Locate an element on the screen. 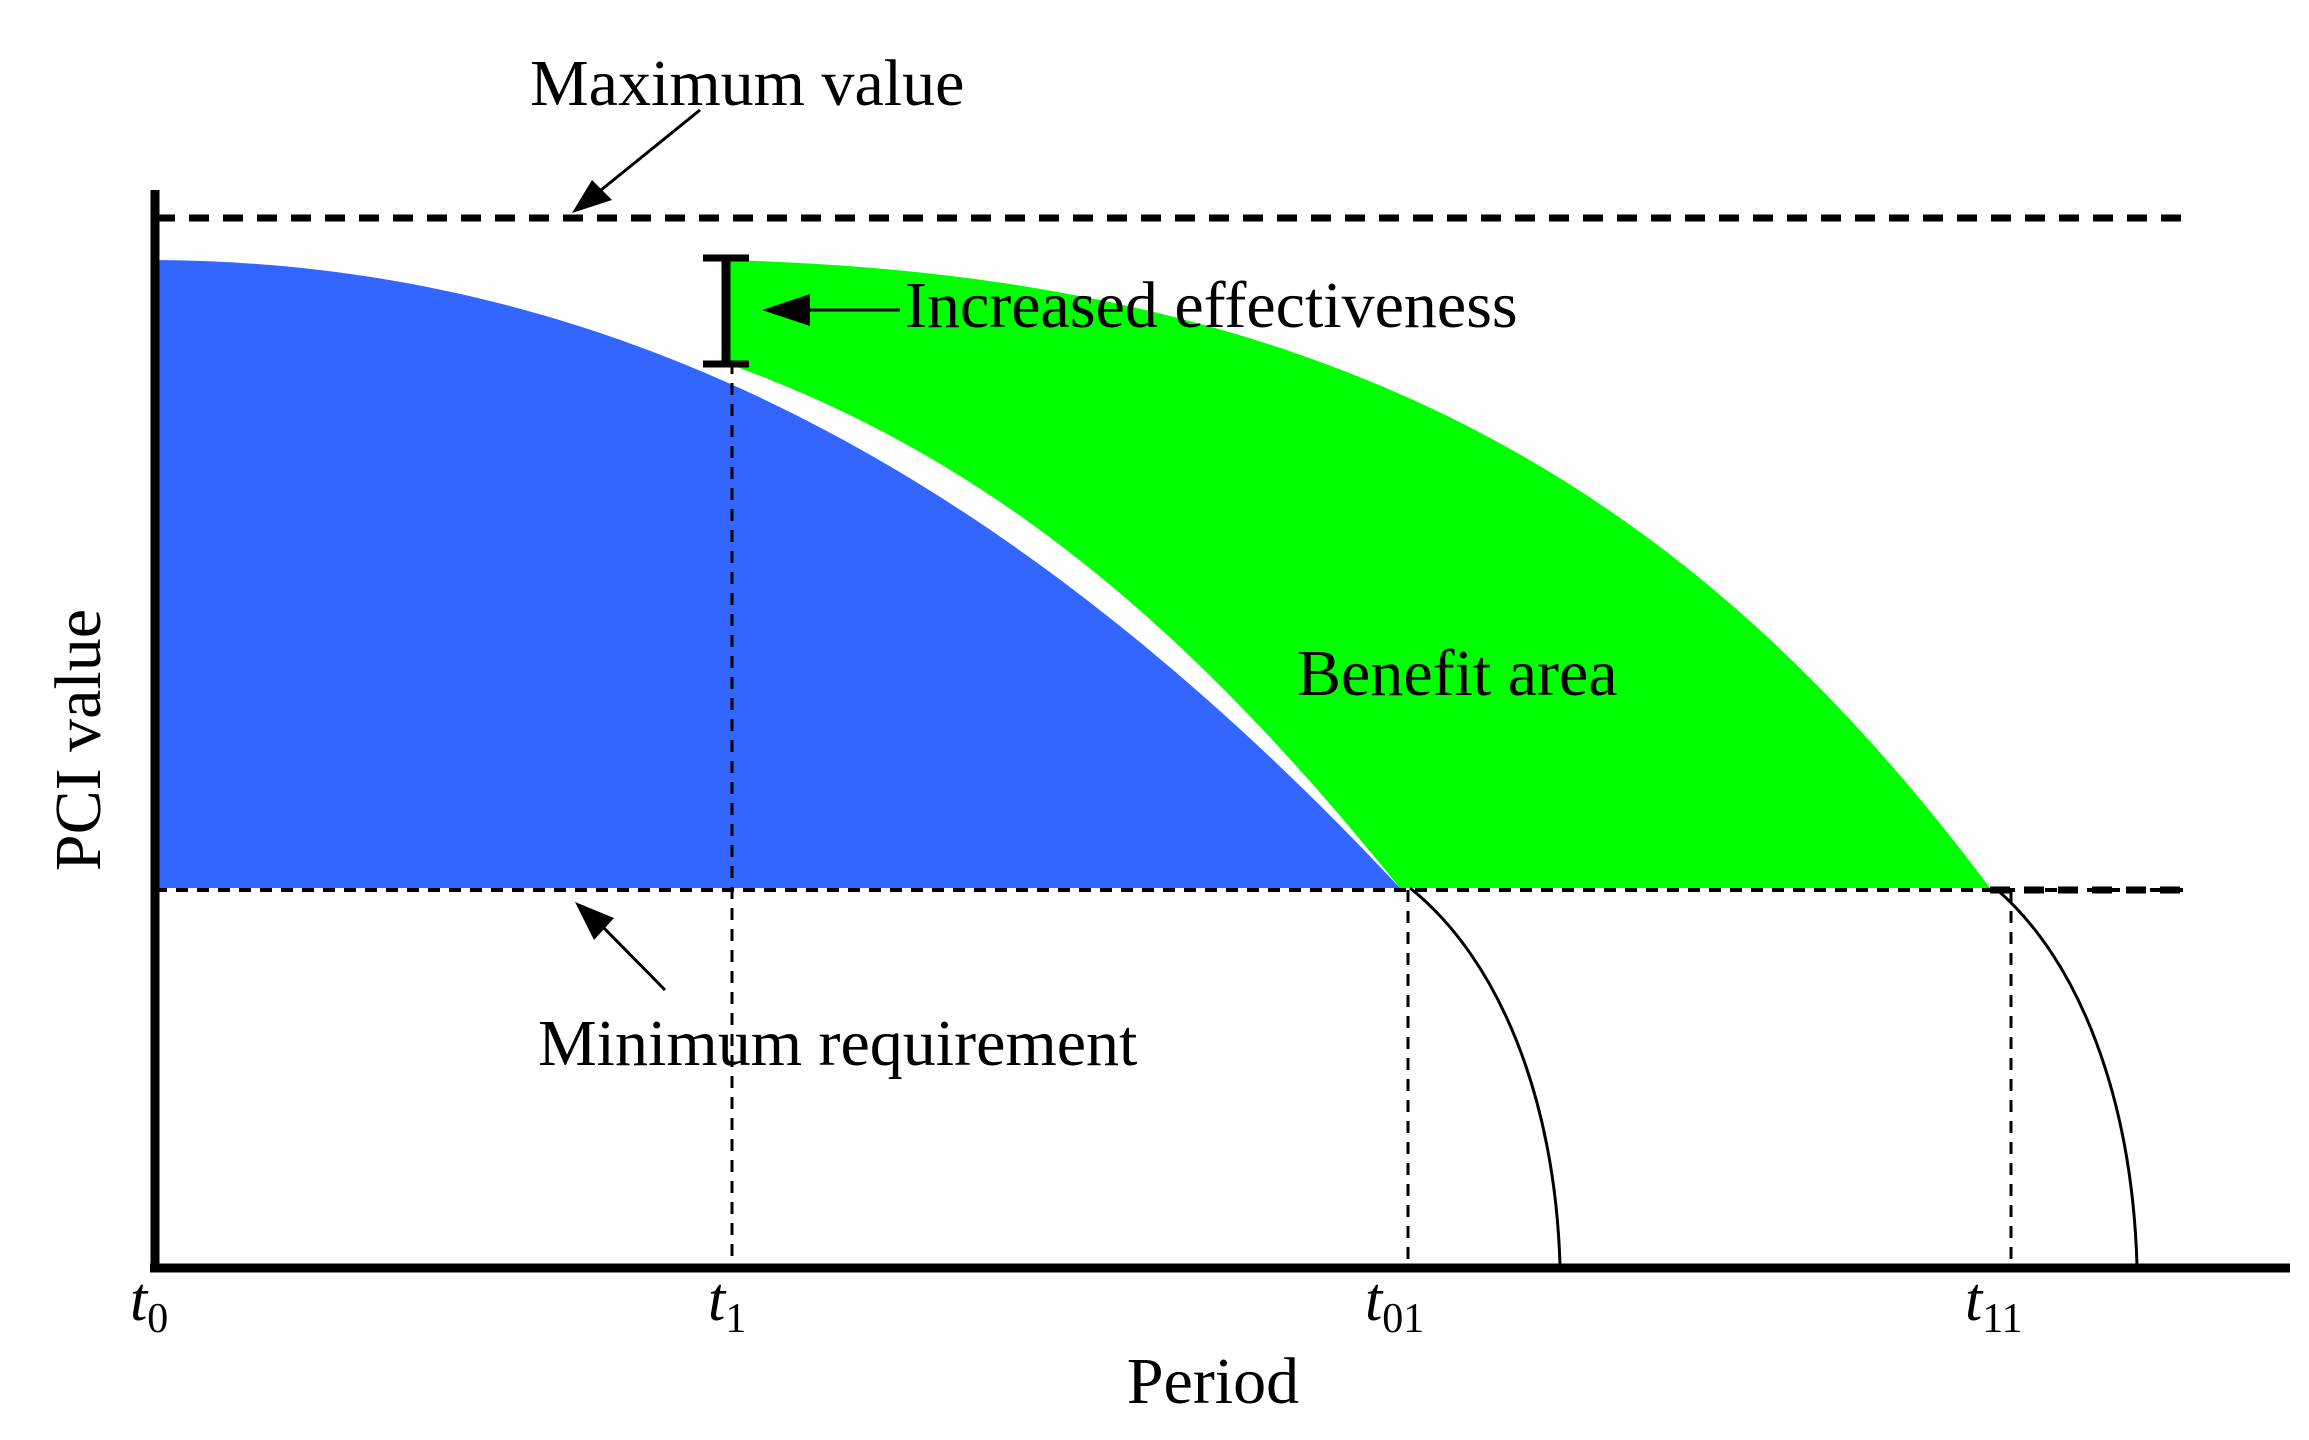 This screenshot has width=2309, height=1440. y-axis-label: PCI value is located at coordinates (78, 740).